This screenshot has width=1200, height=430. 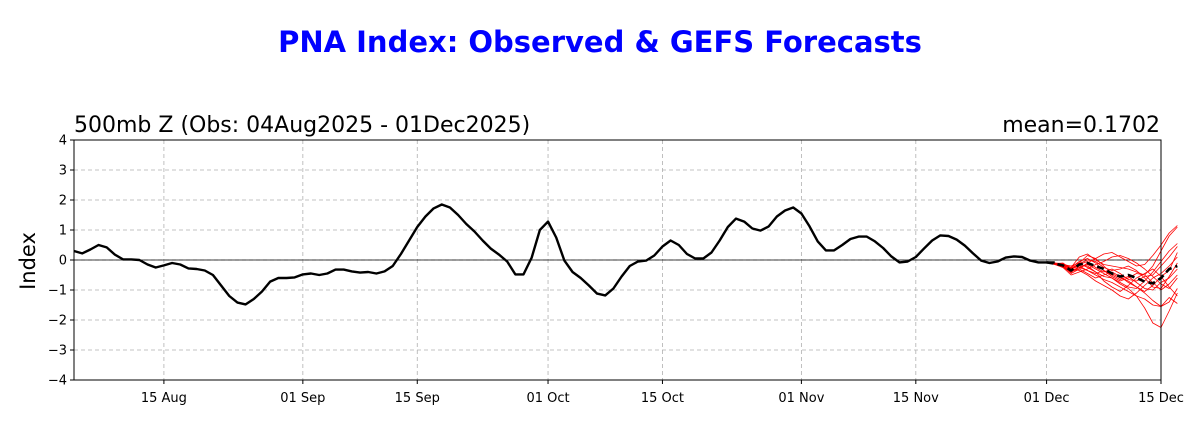 What do you see at coordinates (57, 351) in the screenshot?
I see `y-tick-label: −3` at bounding box center [57, 351].